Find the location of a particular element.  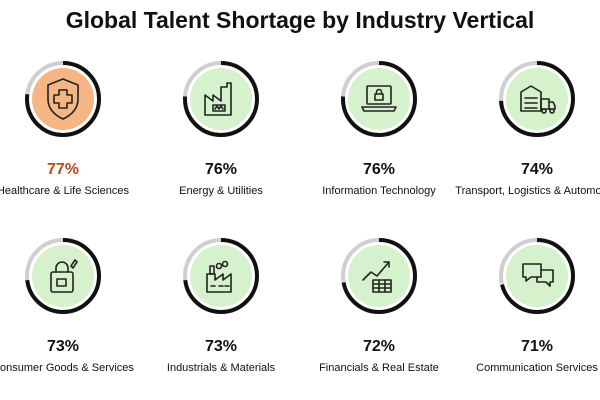

chat-bubbles-icon is located at coordinates (538, 275).